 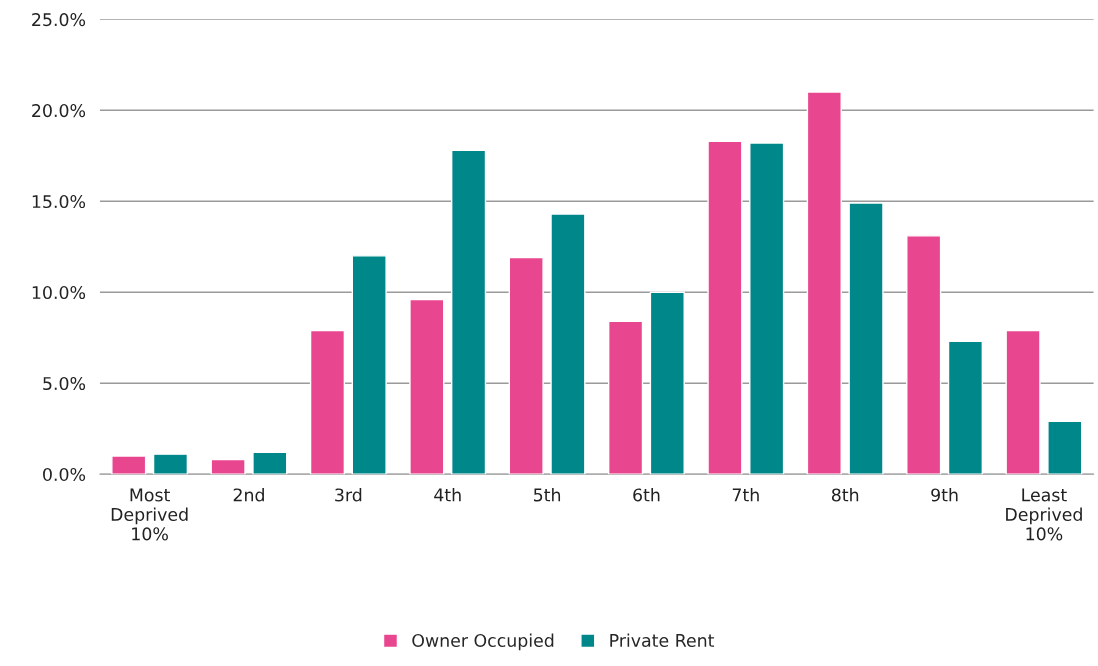 I want to click on x-tick-label: 8th, so click(x=845, y=495).